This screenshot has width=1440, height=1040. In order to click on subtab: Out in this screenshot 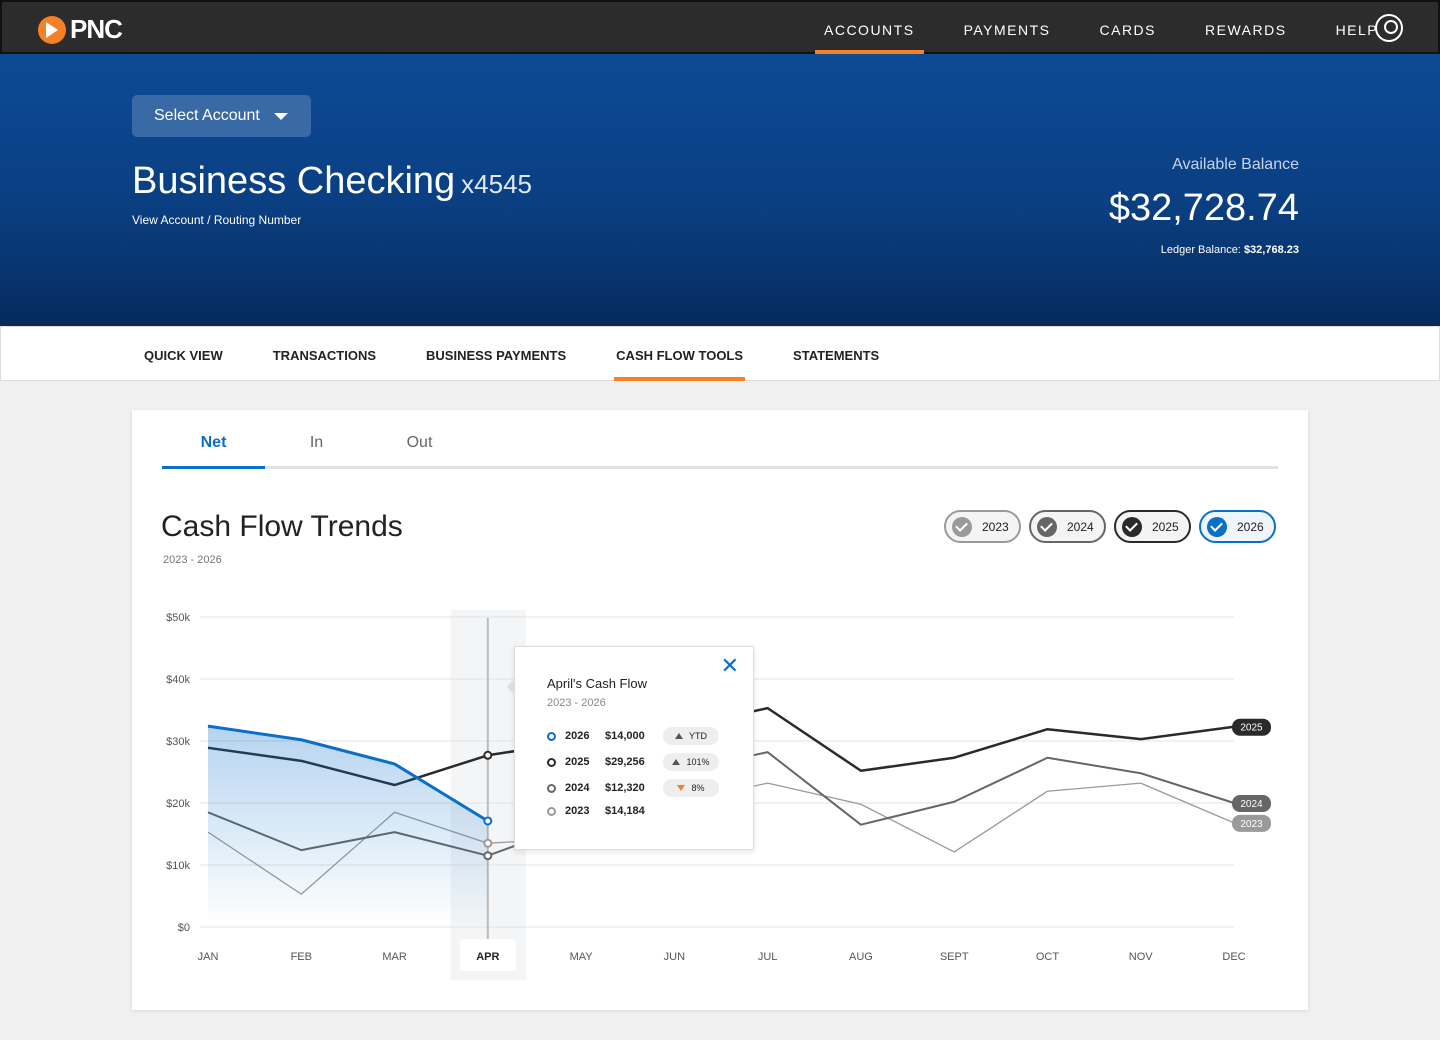, I will do `click(419, 442)`.